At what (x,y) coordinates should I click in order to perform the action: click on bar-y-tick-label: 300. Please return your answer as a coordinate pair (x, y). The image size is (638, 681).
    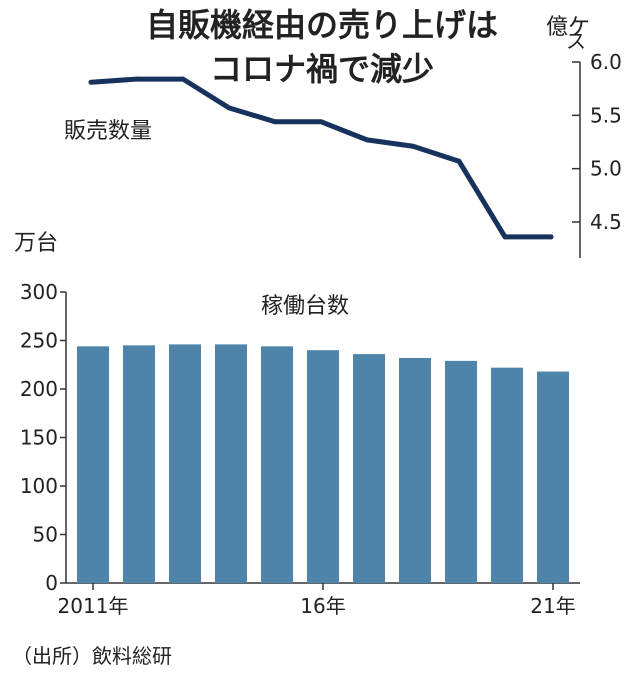
    Looking at the image, I should click on (39, 292).